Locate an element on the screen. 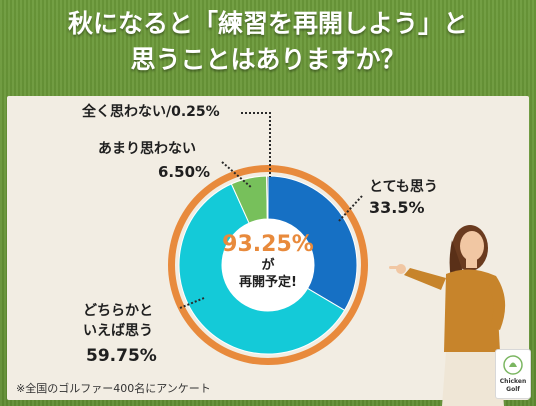 This screenshot has width=536, height=406. survey-note: ※全国のゴルファー400名にアンケート is located at coordinates (113, 388).